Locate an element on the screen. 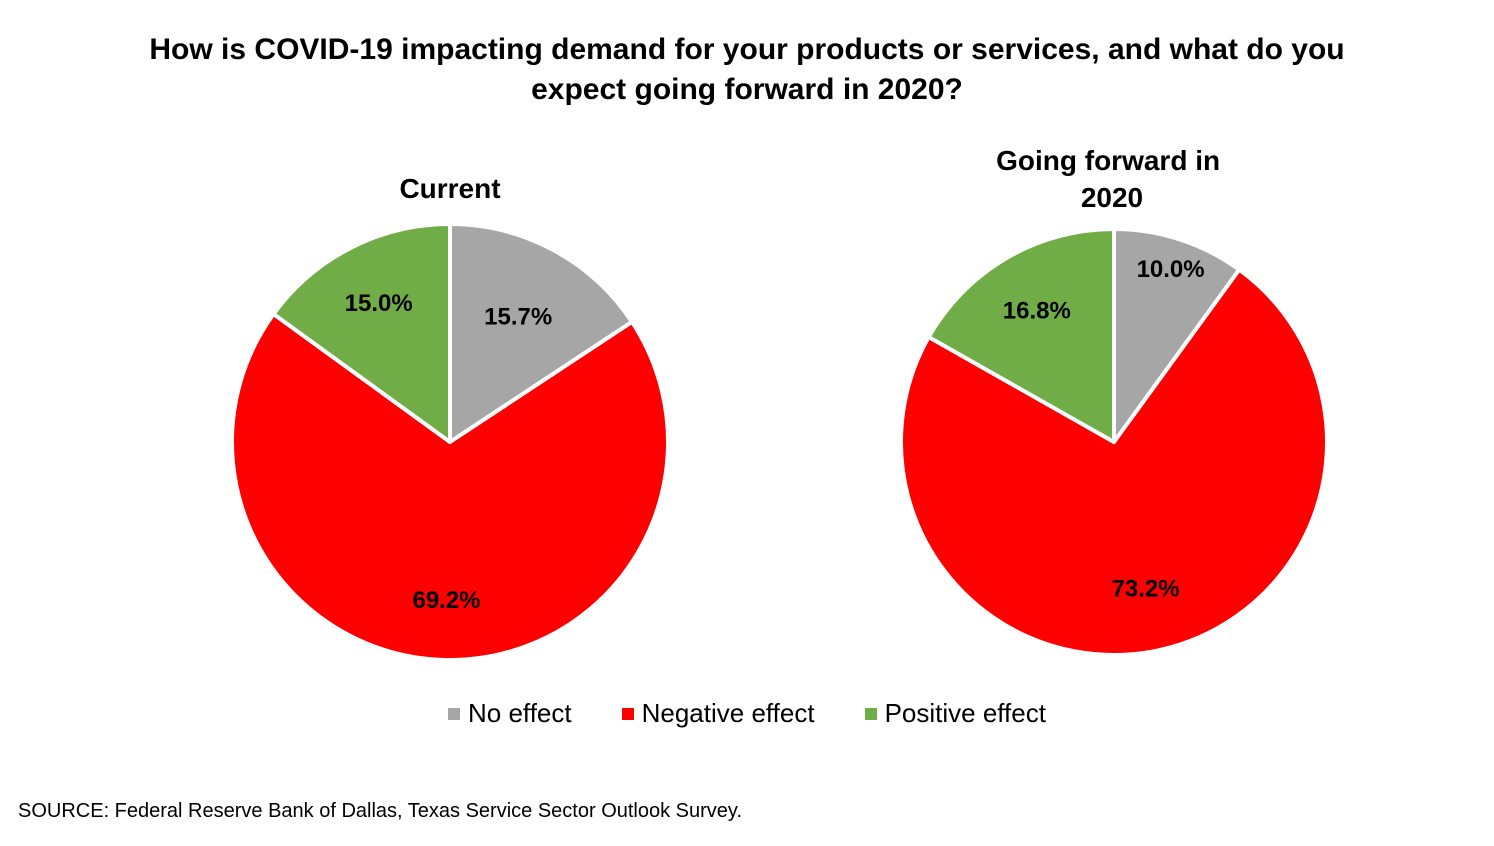  legend-item-negative-effect: Negative effect is located at coordinates (718, 713).